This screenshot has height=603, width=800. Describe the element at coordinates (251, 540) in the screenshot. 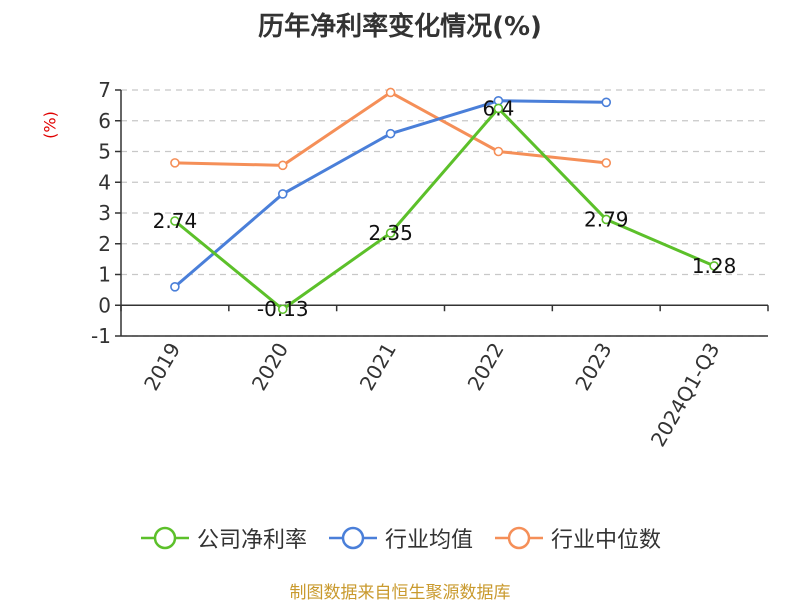

I see `legend-label: 公司净利率` at that location.